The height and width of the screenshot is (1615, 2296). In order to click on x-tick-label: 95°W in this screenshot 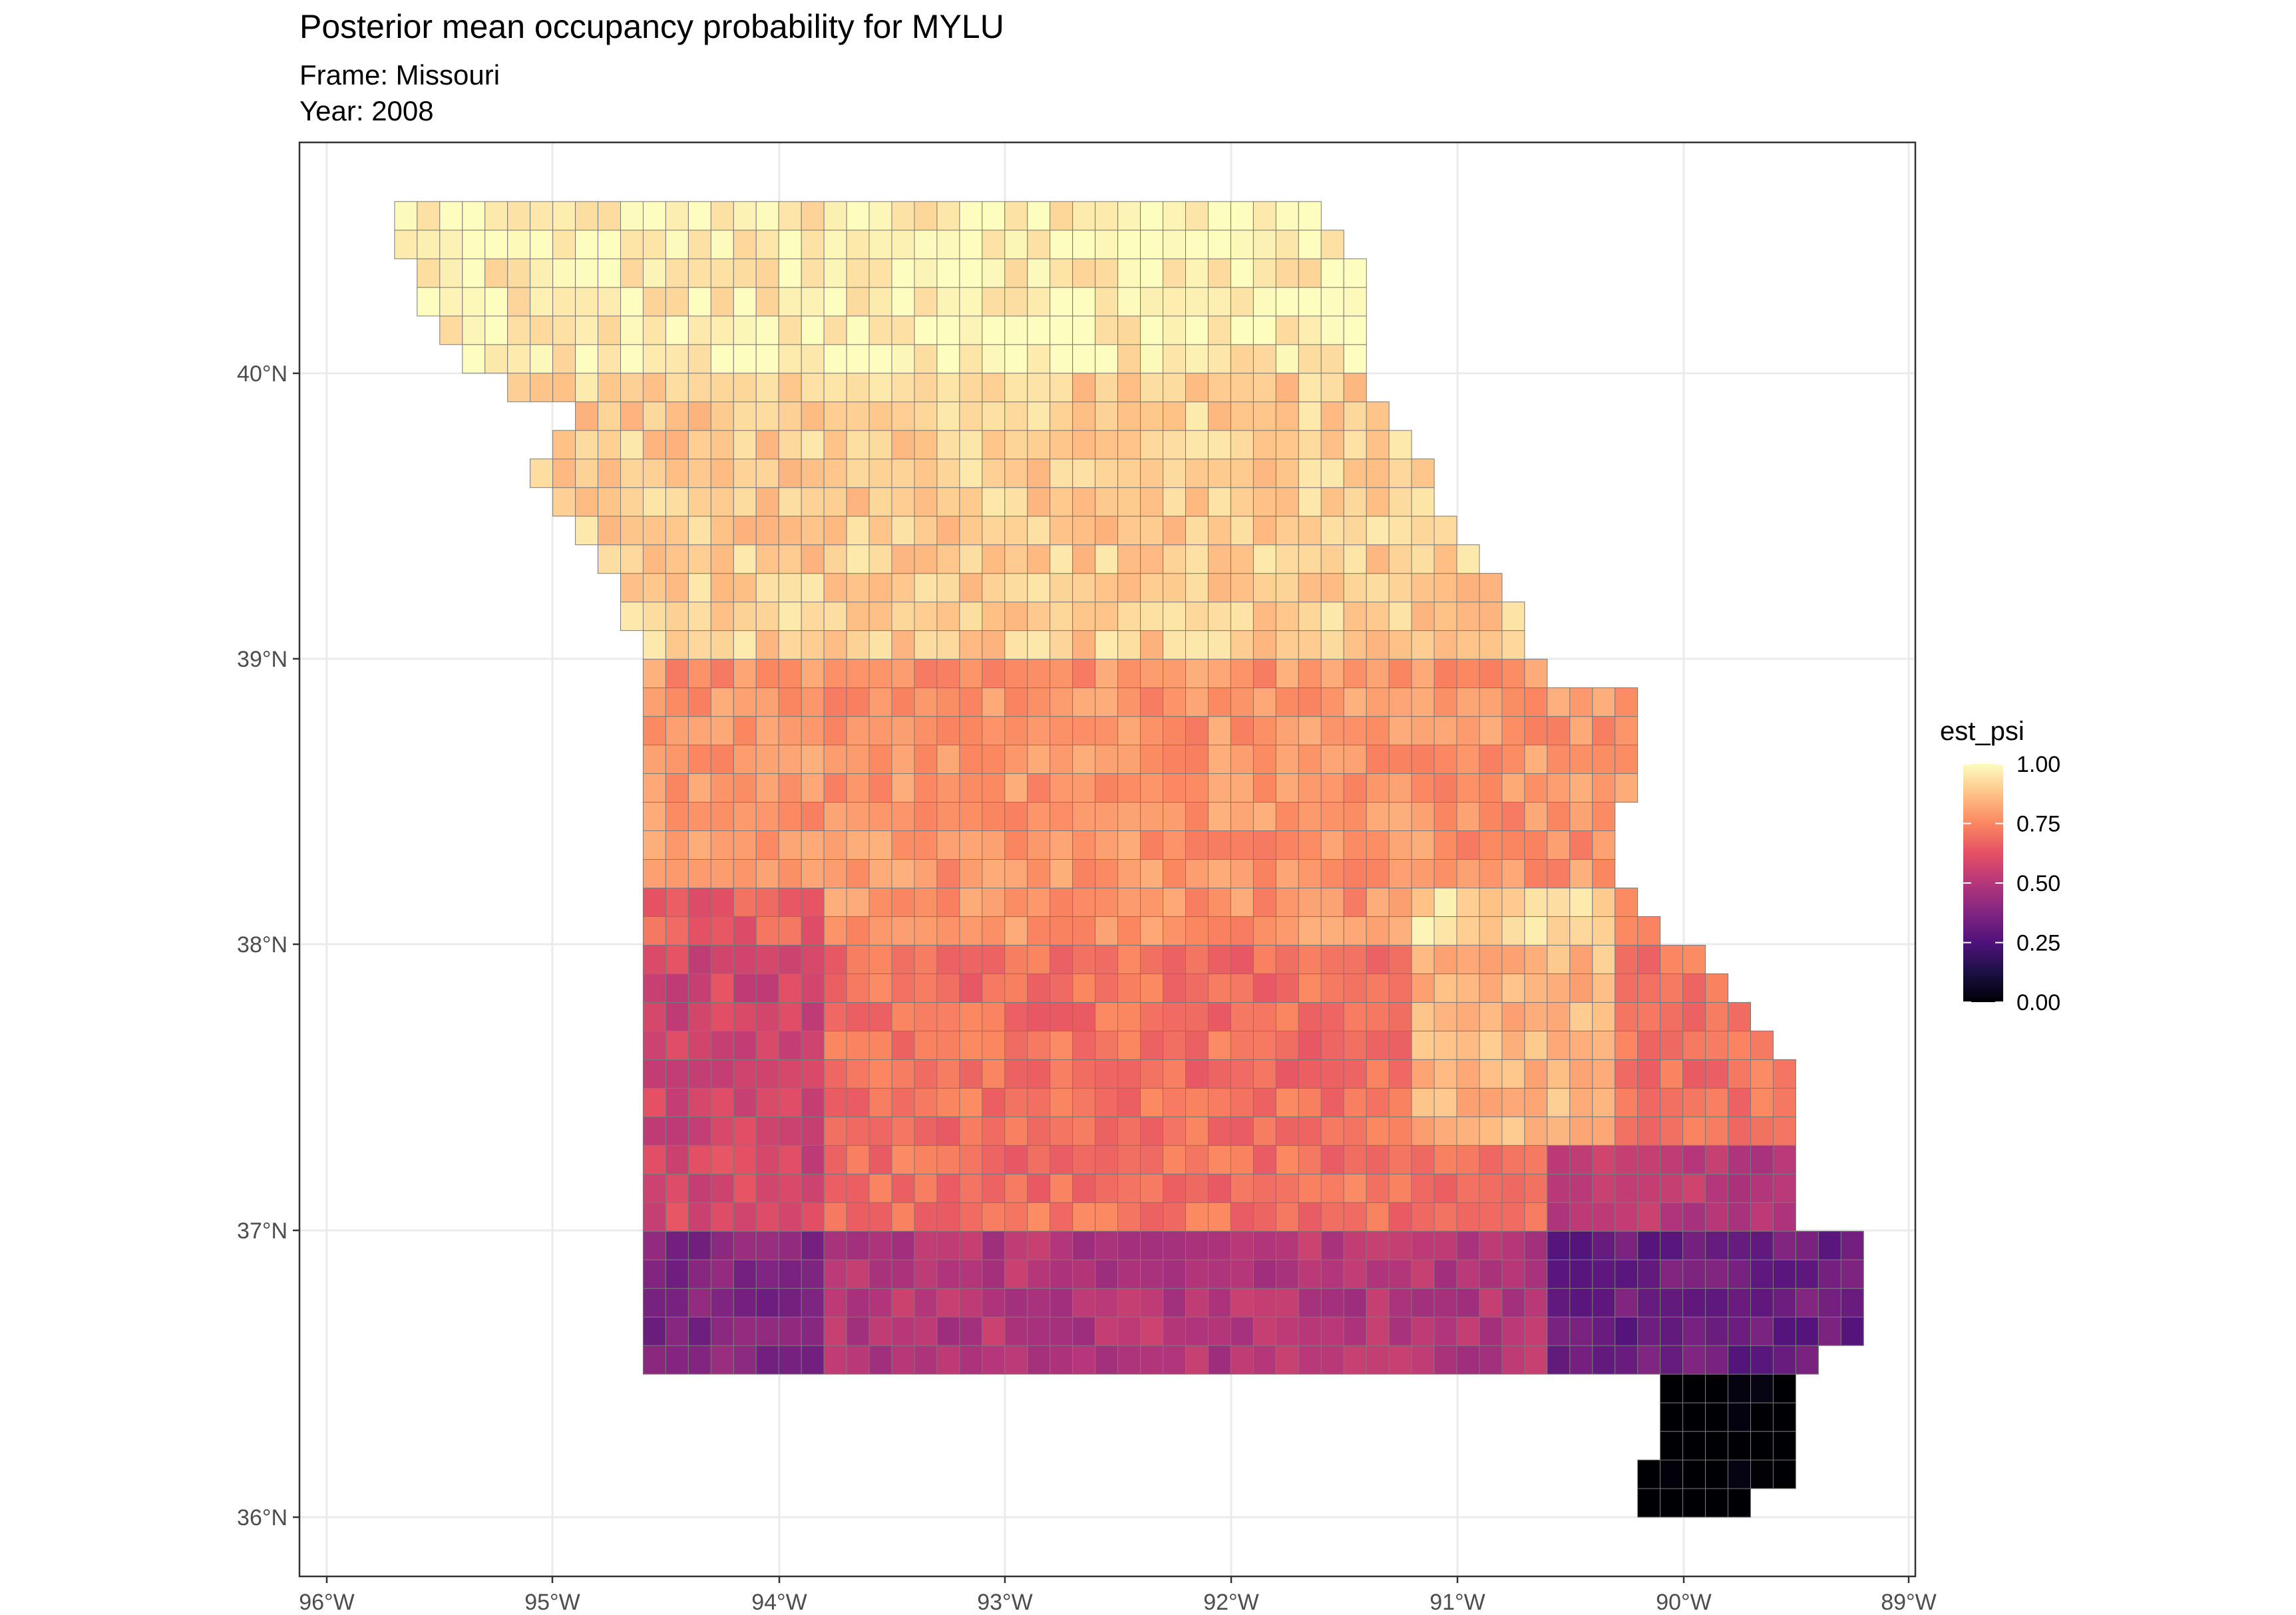, I will do `click(552, 1602)`.